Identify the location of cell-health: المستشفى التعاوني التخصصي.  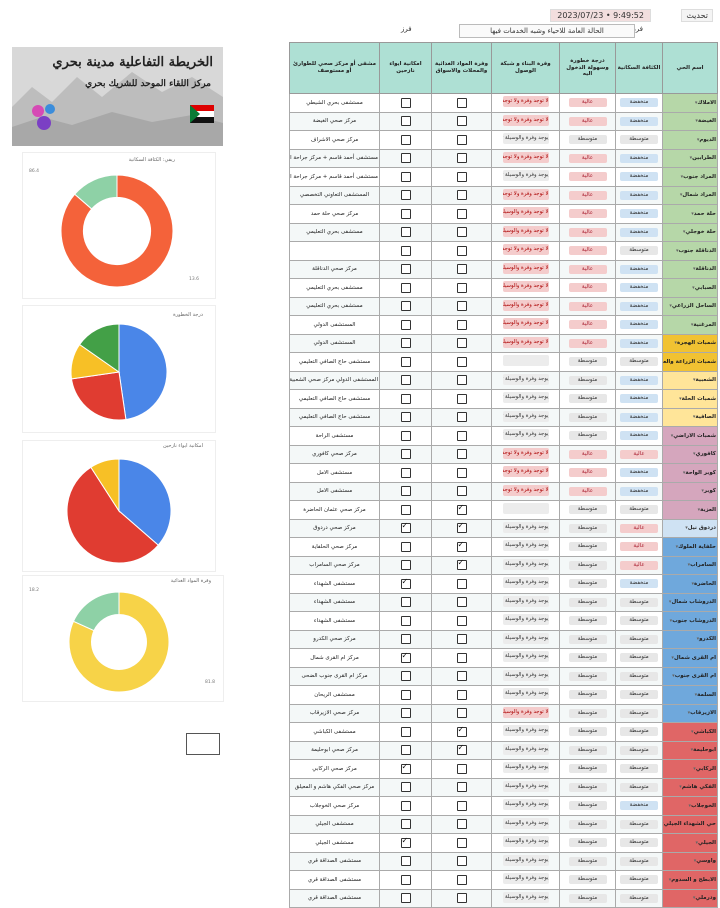
(334, 195).